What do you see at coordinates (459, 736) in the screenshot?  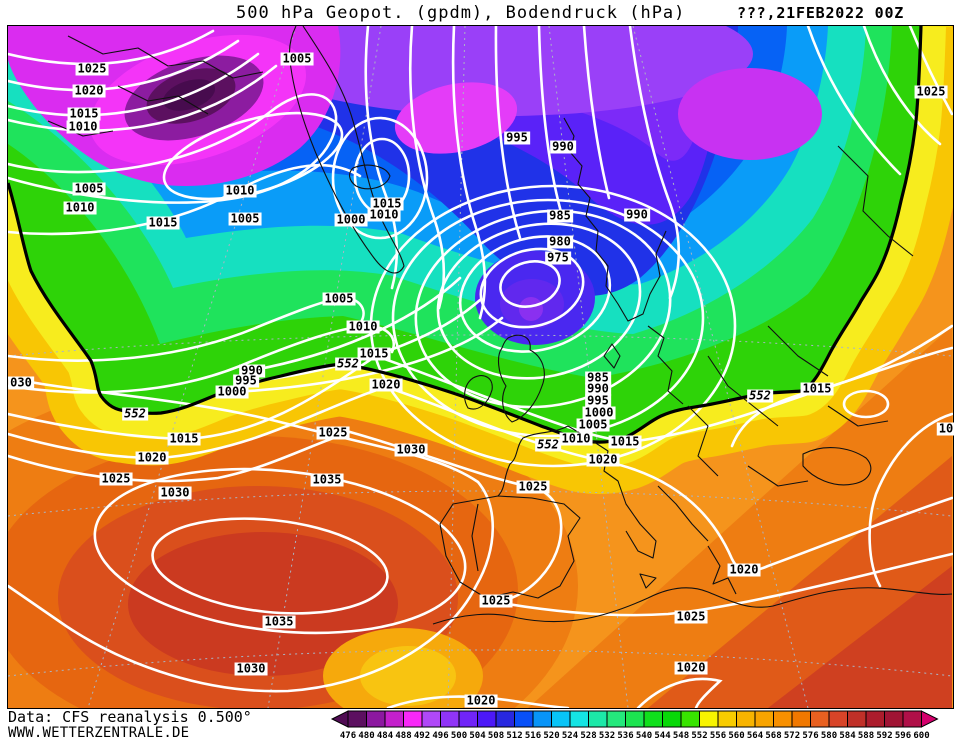 I see `colorbar-tick: 500` at bounding box center [459, 736].